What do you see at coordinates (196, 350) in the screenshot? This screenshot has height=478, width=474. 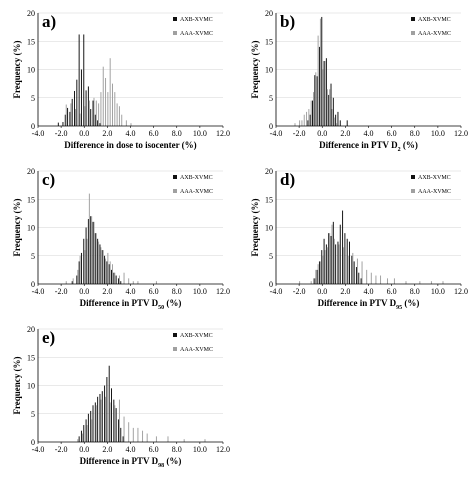 I see `legend-label: AAA-XVMC` at bounding box center [196, 350].